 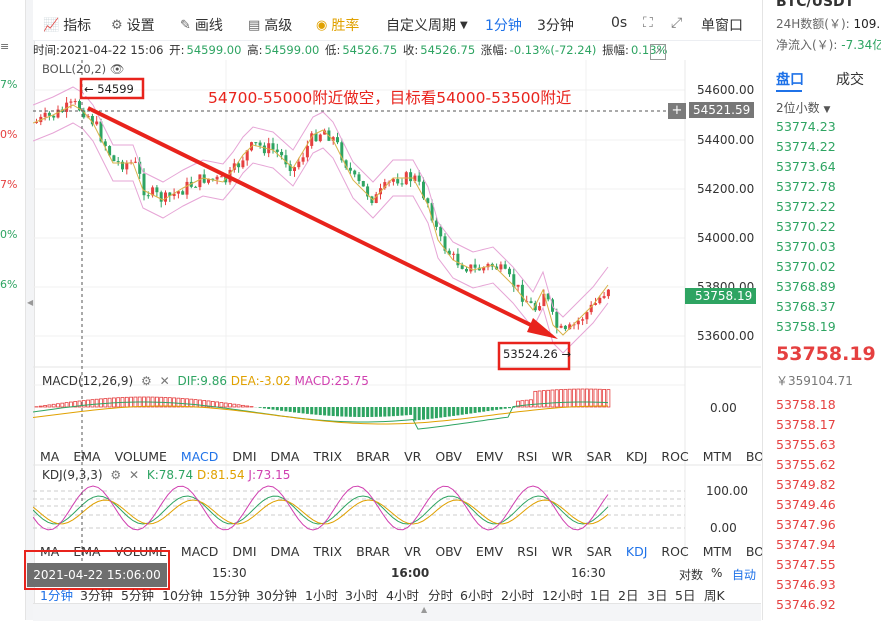 What do you see at coordinates (657, 594) in the screenshot?
I see `period-option: 3日` at bounding box center [657, 594].